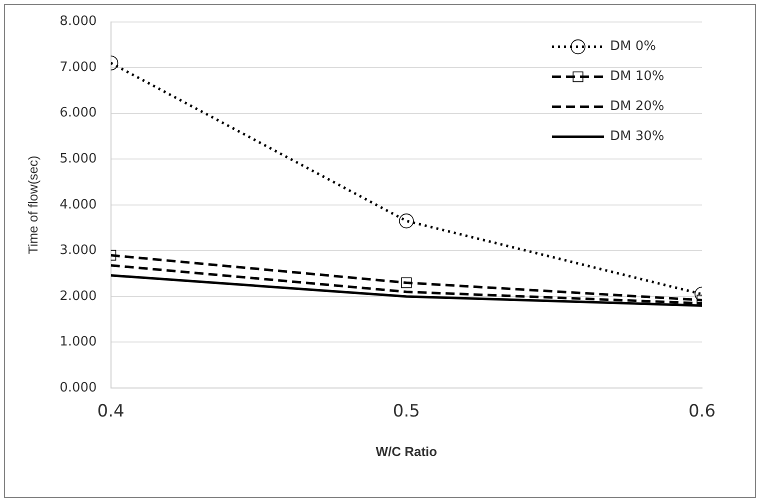  Describe the element at coordinates (32, 205) in the screenshot. I see `y-axis-title: Time of flow(sec)` at that location.